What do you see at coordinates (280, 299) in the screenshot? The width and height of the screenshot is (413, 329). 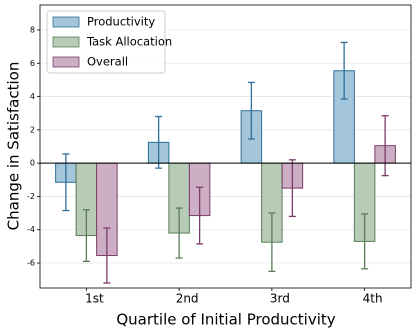 I see `x-tick-label: 3rd` at bounding box center [280, 299].